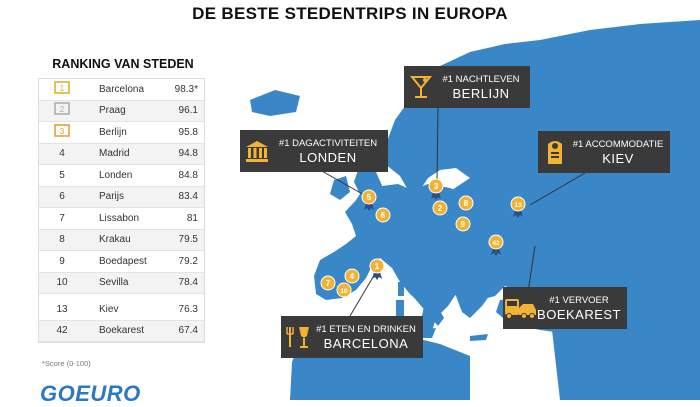  I want to click on table-row: 3 Berlijn 95.8, so click(121, 133).